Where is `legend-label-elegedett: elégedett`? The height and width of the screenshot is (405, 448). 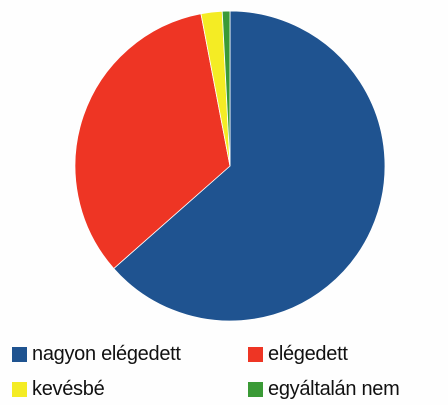 legend-label-elegedett: elégedett is located at coordinates (308, 354).